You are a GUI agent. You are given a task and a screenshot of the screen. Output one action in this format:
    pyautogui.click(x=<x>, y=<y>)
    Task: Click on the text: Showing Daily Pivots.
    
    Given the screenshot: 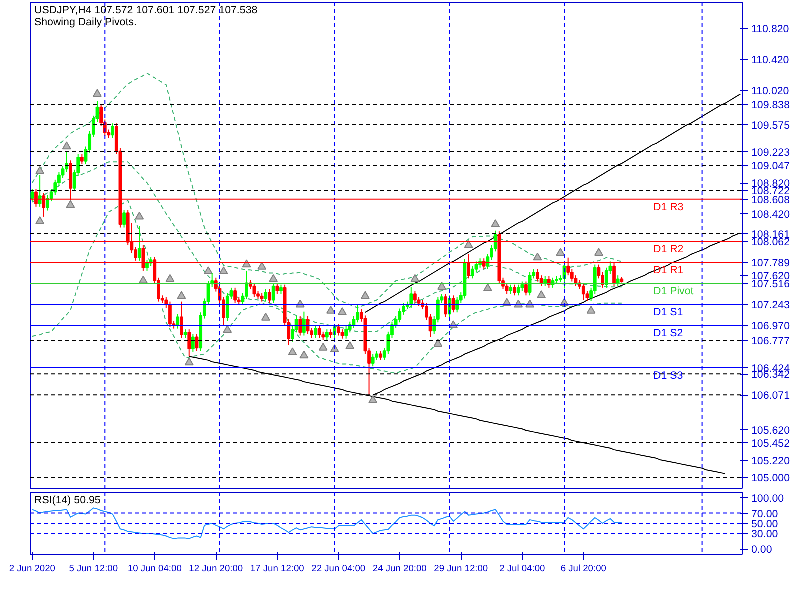 What is the action you would take?
    pyautogui.click(x=85, y=22)
    